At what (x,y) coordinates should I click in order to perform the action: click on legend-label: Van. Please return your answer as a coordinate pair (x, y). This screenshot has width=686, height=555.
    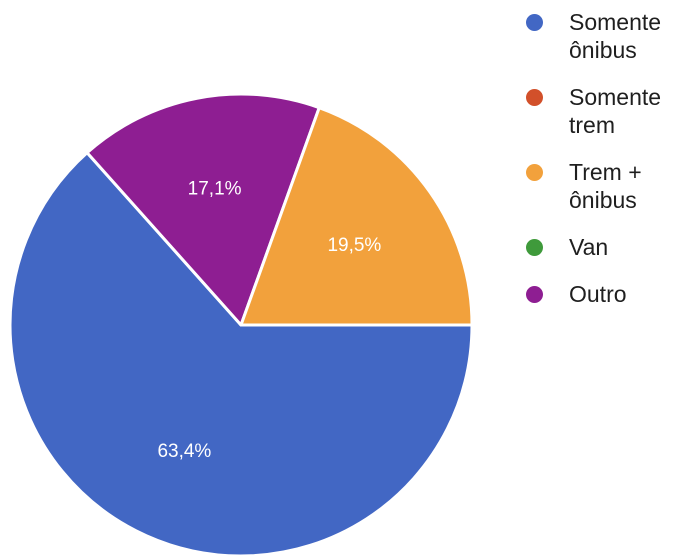
    Looking at the image, I should click on (589, 247).